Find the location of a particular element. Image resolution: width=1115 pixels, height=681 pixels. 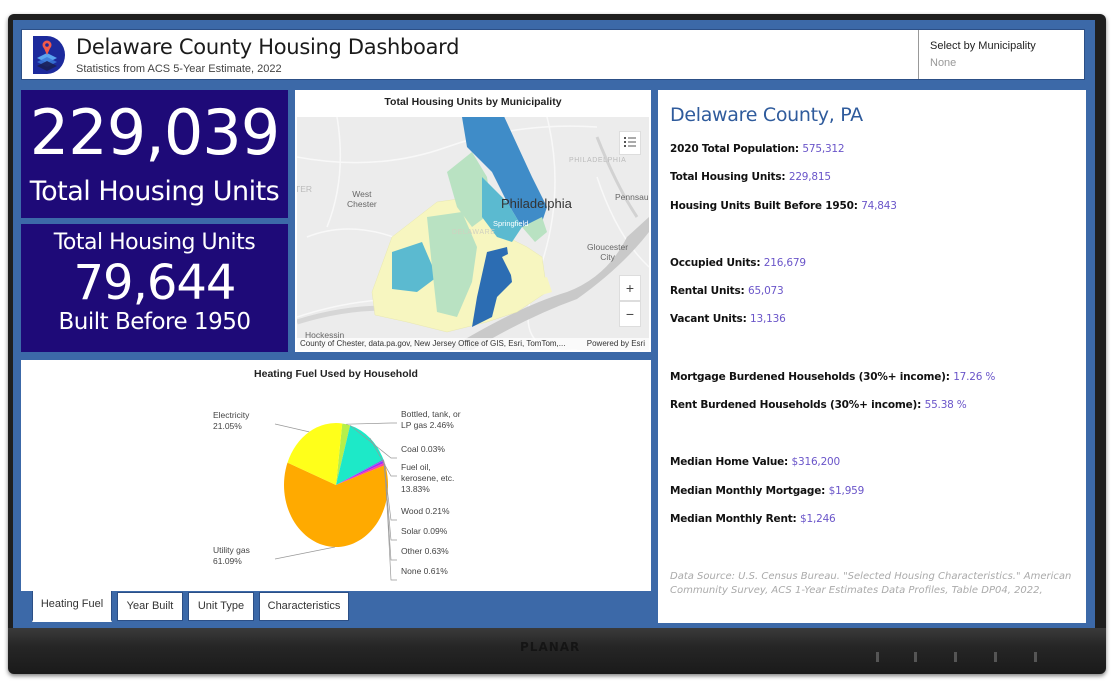

powered-by-esri-link: Powered by Esri is located at coordinates (615, 343).